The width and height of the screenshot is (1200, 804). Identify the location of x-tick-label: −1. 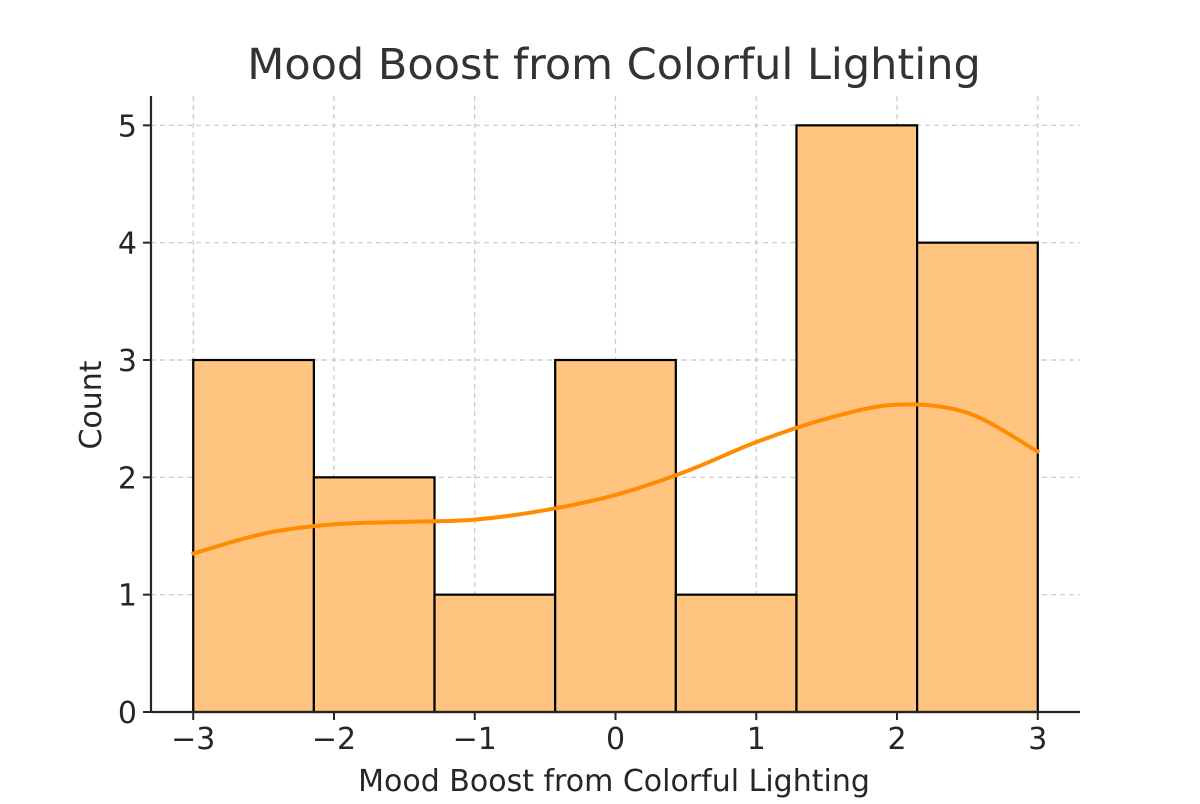
(475, 739).